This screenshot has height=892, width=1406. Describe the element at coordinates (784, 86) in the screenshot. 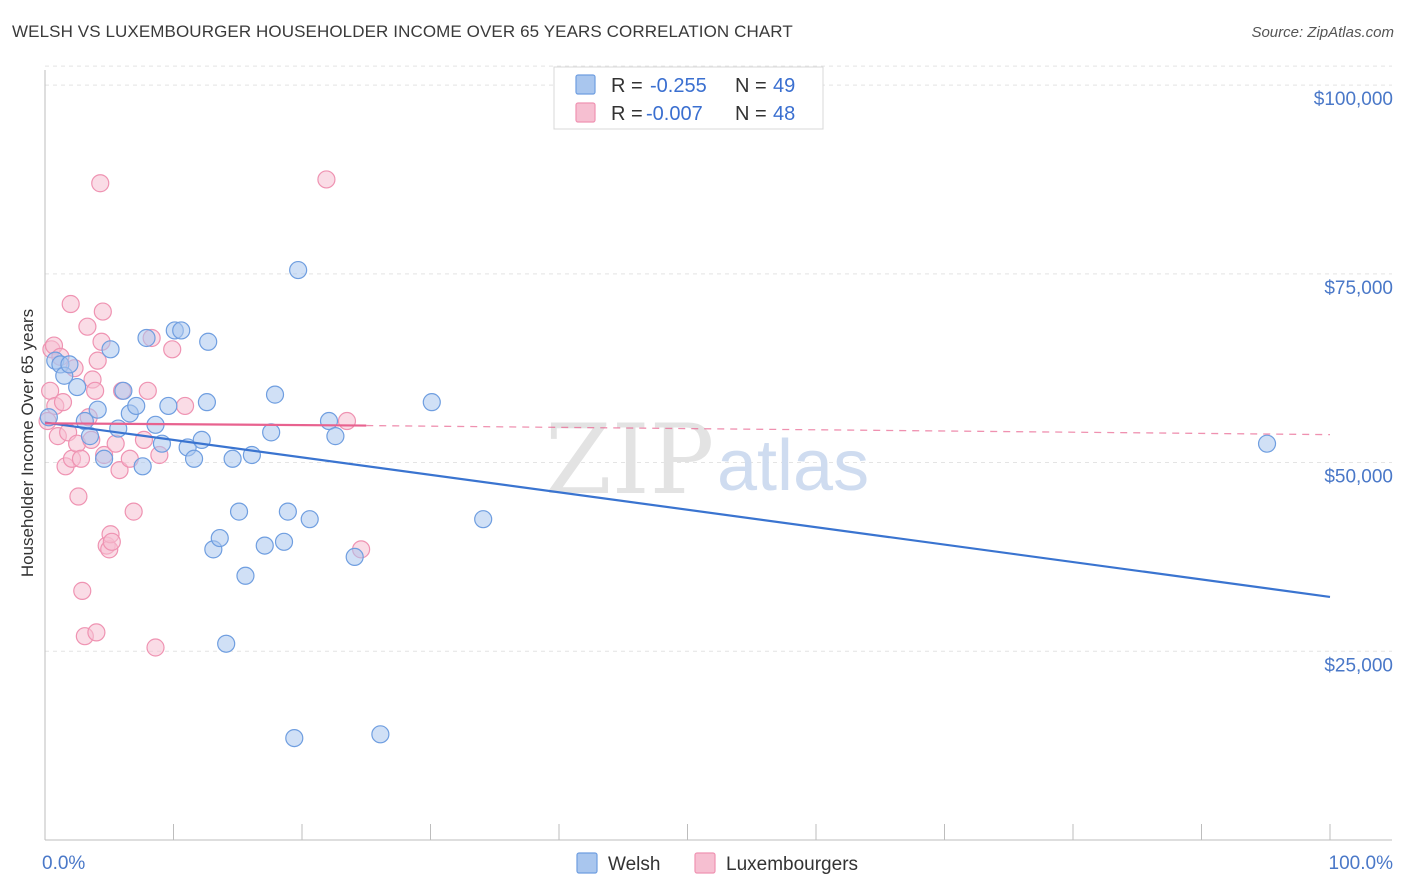

I see `legend-n-value-welsh: 49` at that location.